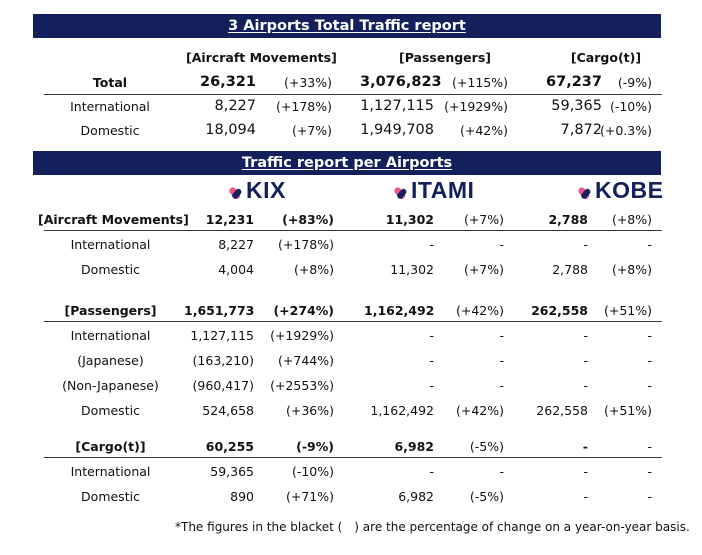 Image resolution: width=702 pixels, height=555 pixels. What do you see at coordinates (606, 57) in the screenshot?
I see `col-header-cargo: [Cargo(t)]` at bounding box center [606, 57].